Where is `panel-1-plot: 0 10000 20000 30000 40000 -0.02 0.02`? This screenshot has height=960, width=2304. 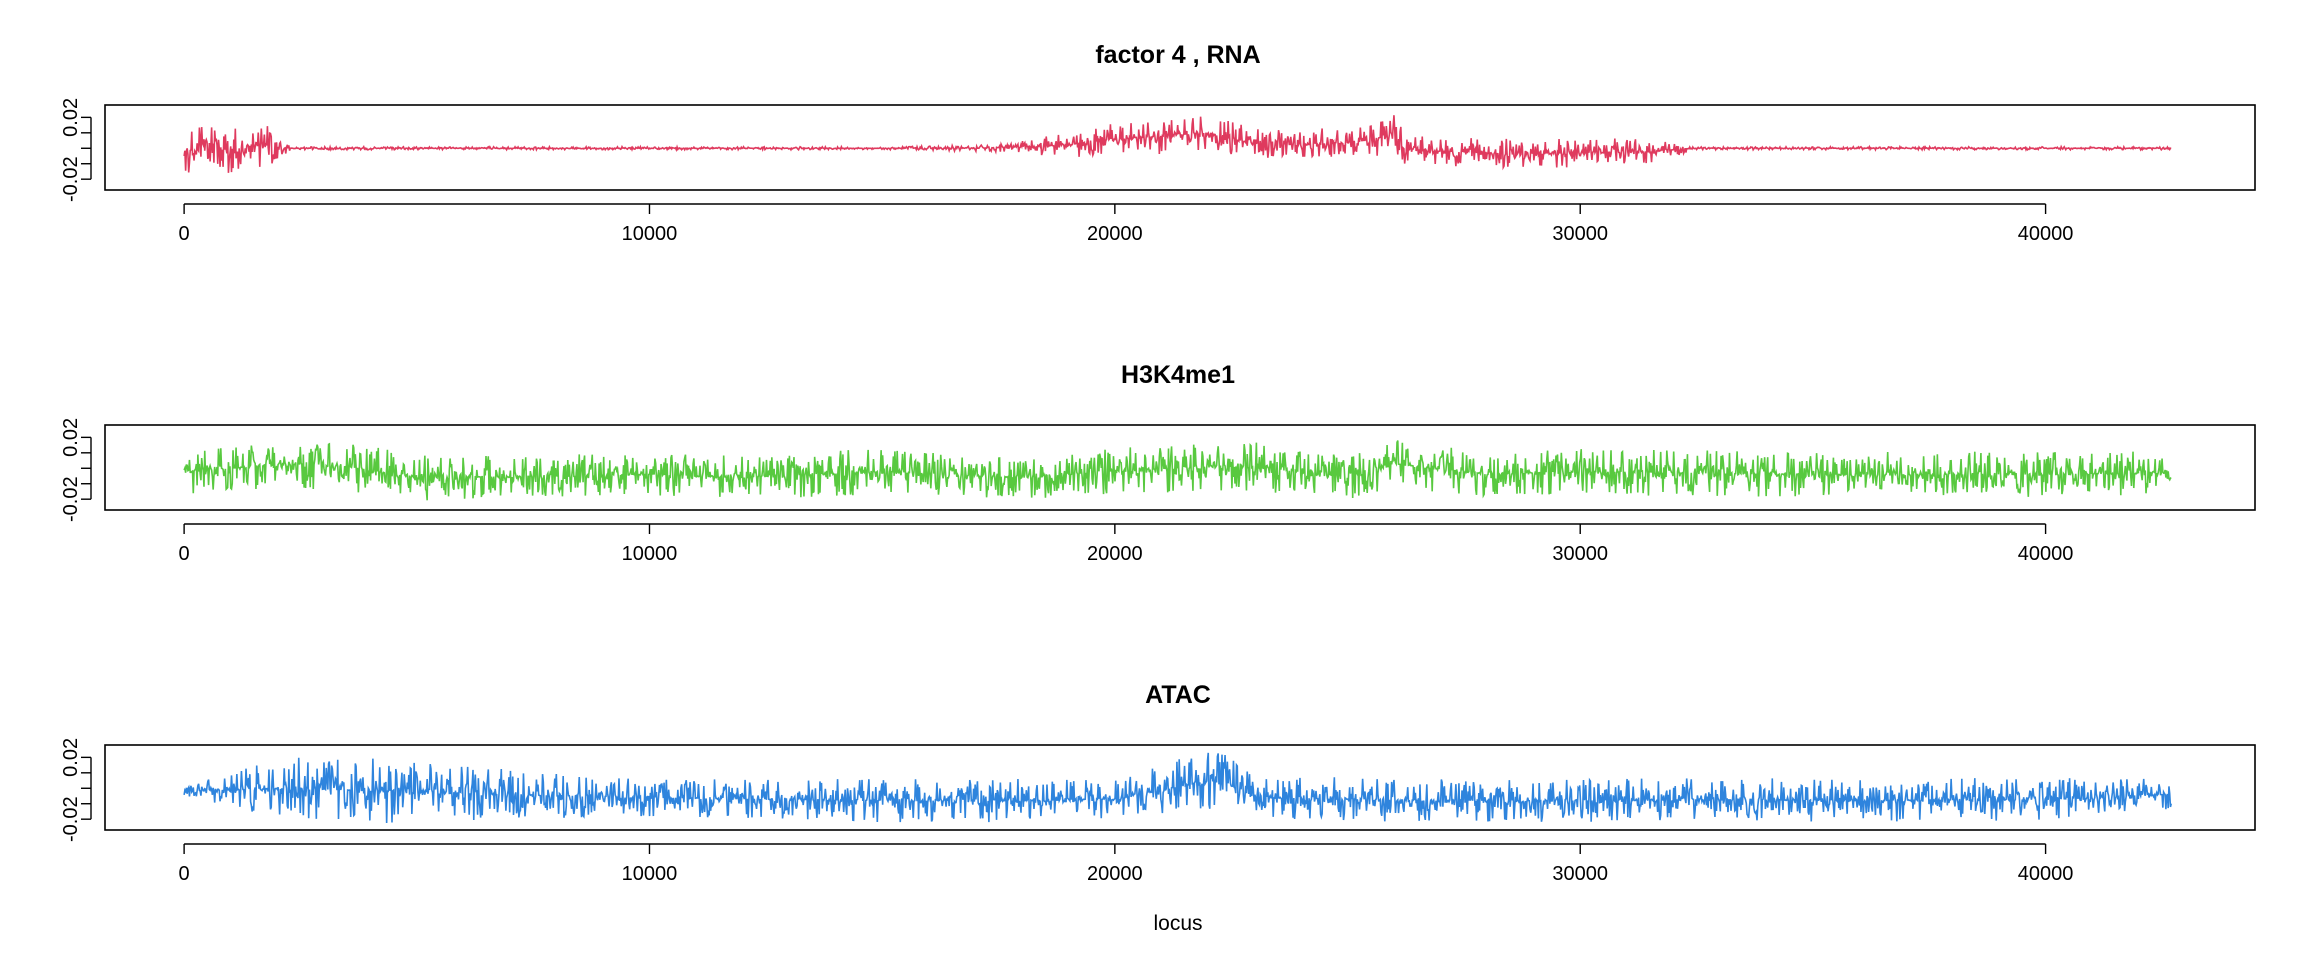
panel-1-plot: 0 10000 20000 30000 40000 -0.02 0.02 is located at coordinates (1158, 171).